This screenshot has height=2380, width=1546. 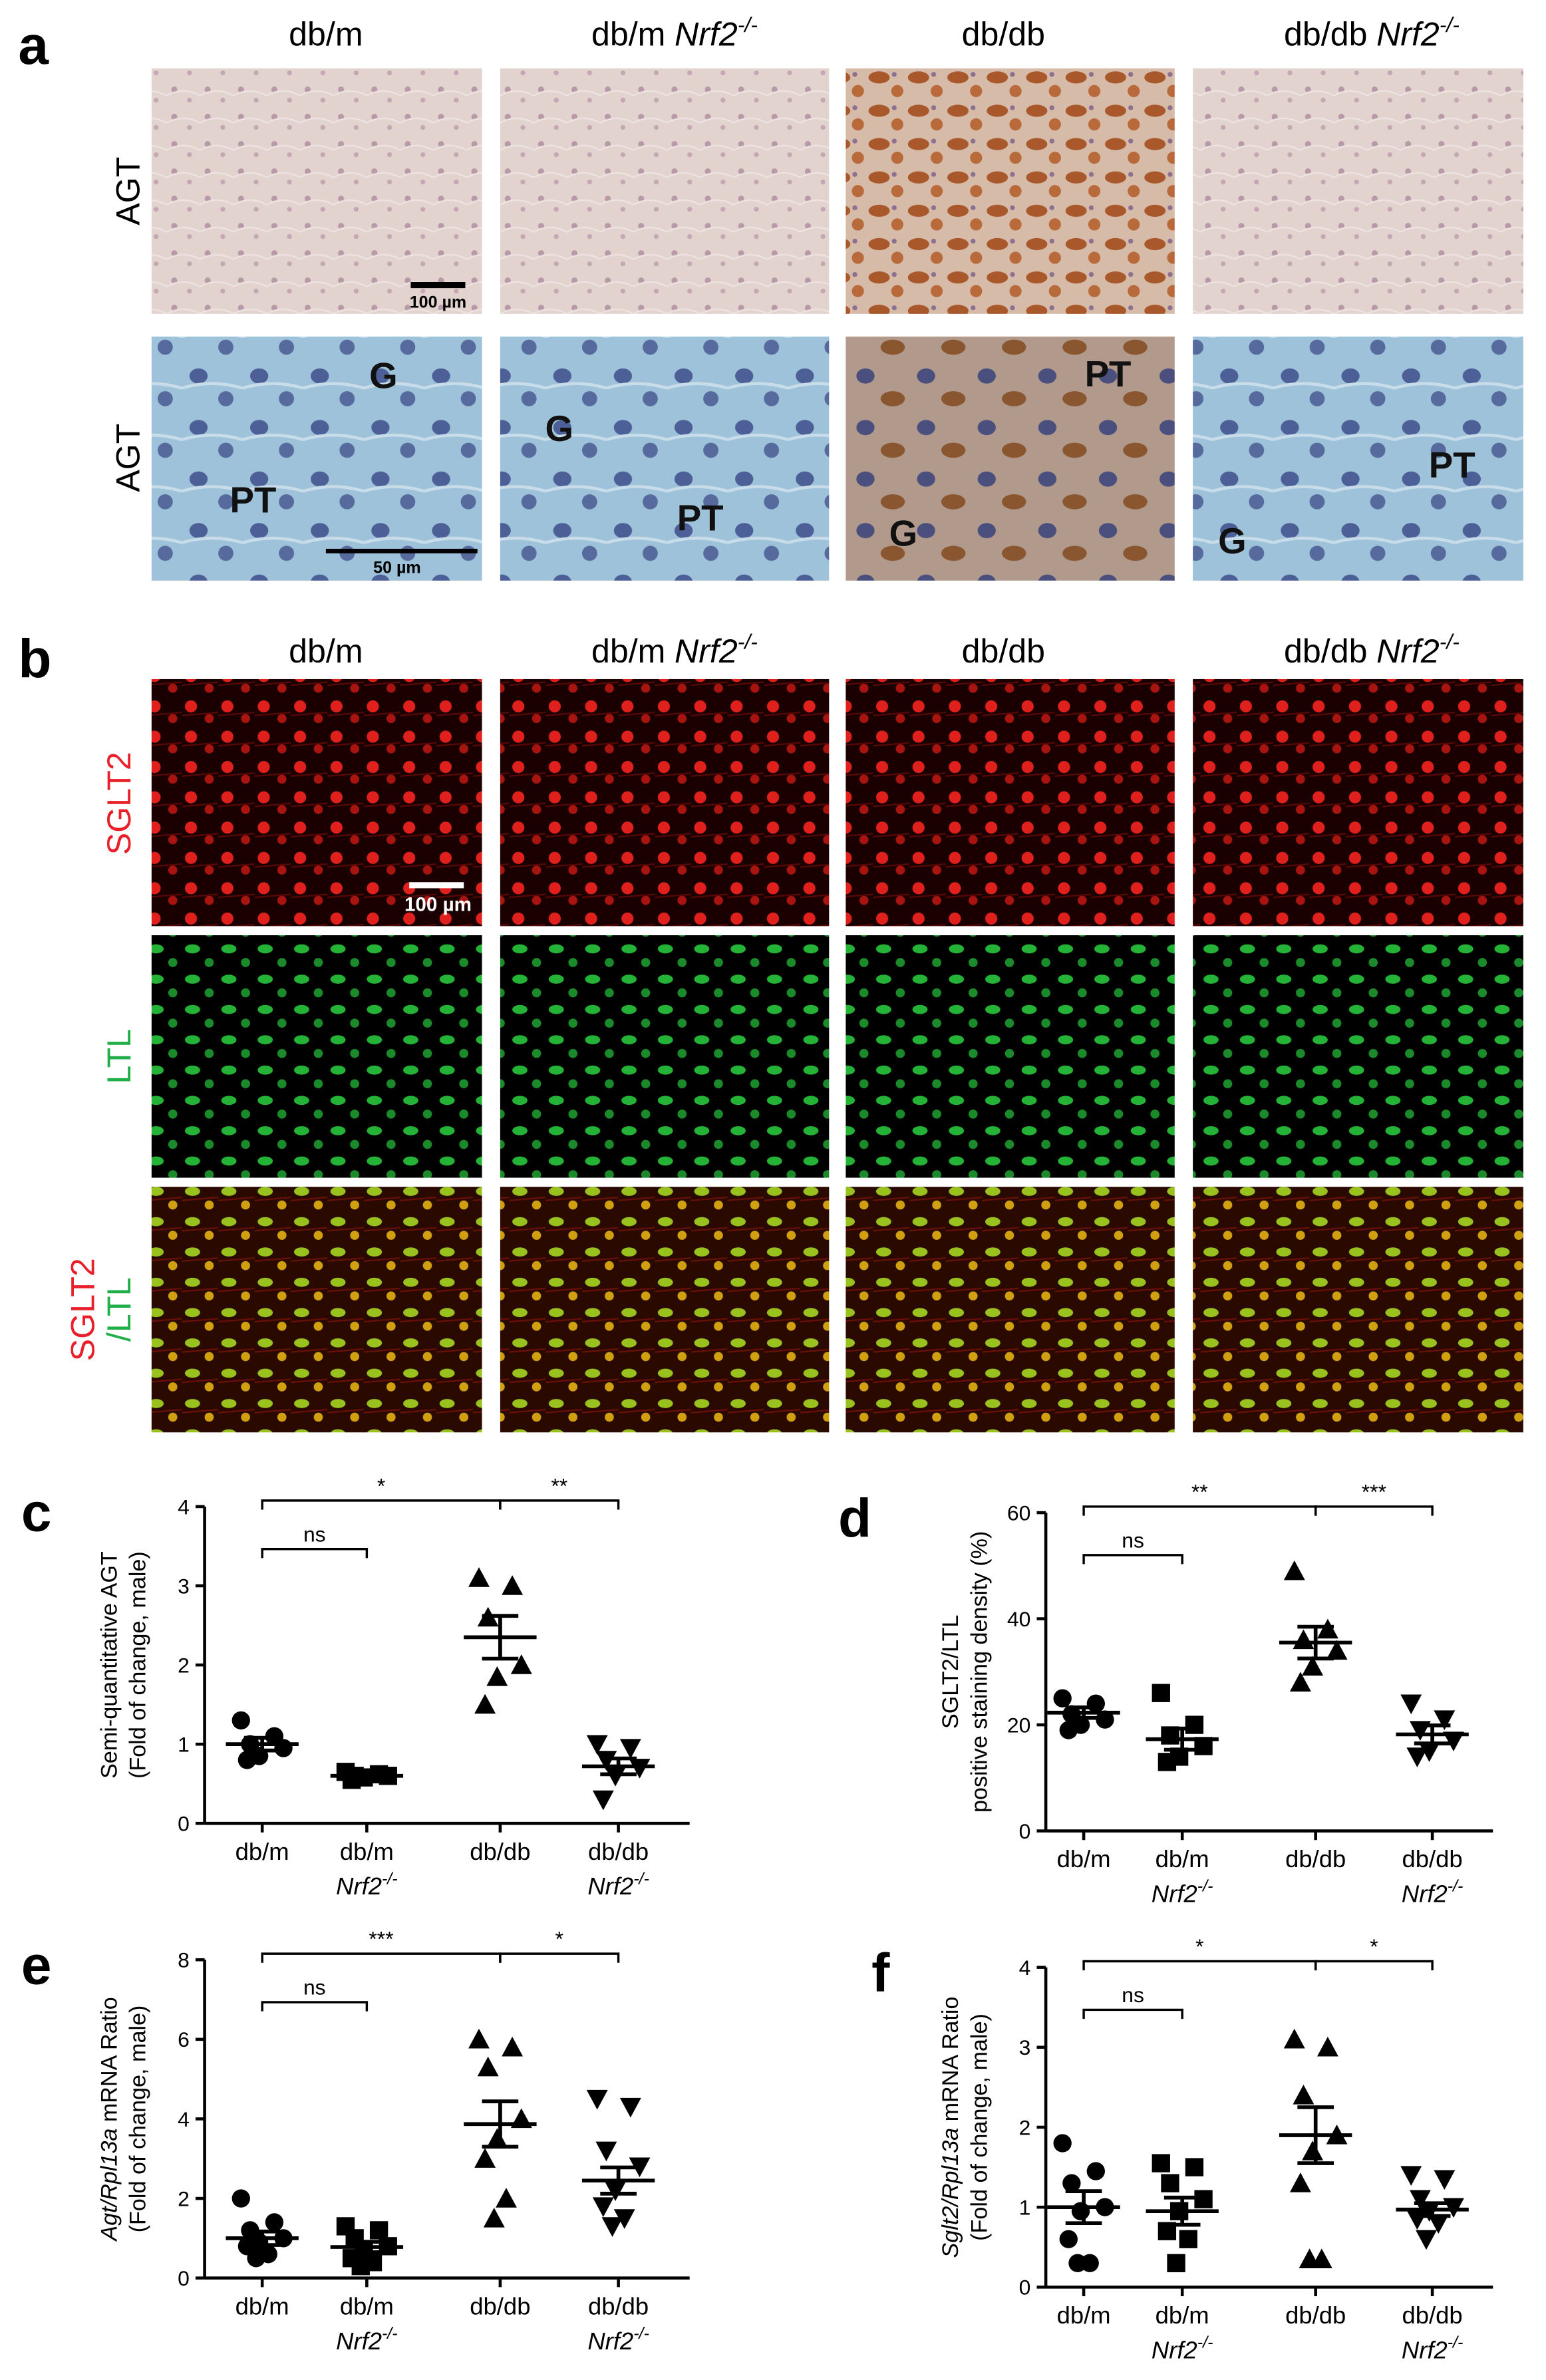 What do you see at coordinates (326, 34) in the screenshot?
I see `column-header: db/m` at bounding box center [326, 34].